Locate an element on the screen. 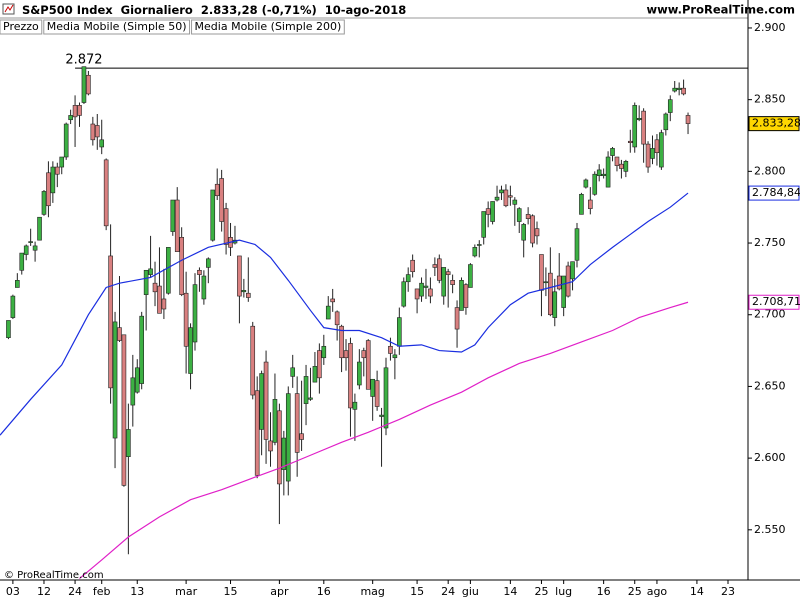 This screenshot has width=800, height=600. legend-label: Media Mobile (Simple 200) is located at coordinates (268, 26).